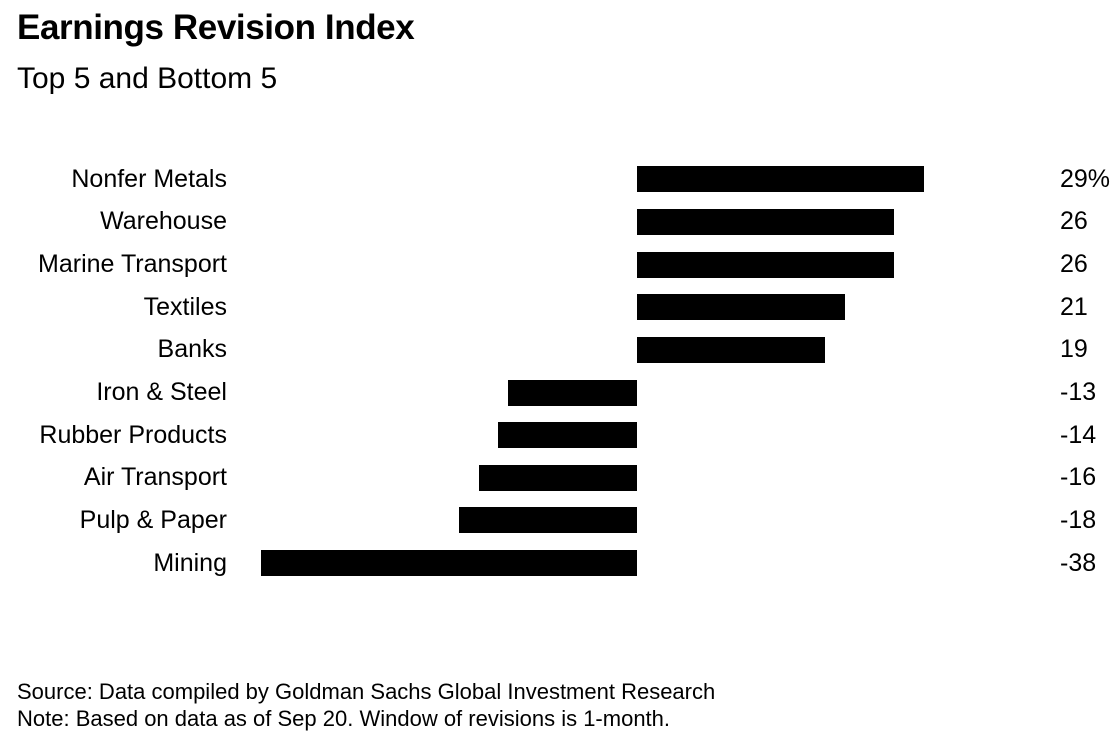 The image size is (1114, 745). I want to click on category-label: Marine Transport, so click(132, 264).